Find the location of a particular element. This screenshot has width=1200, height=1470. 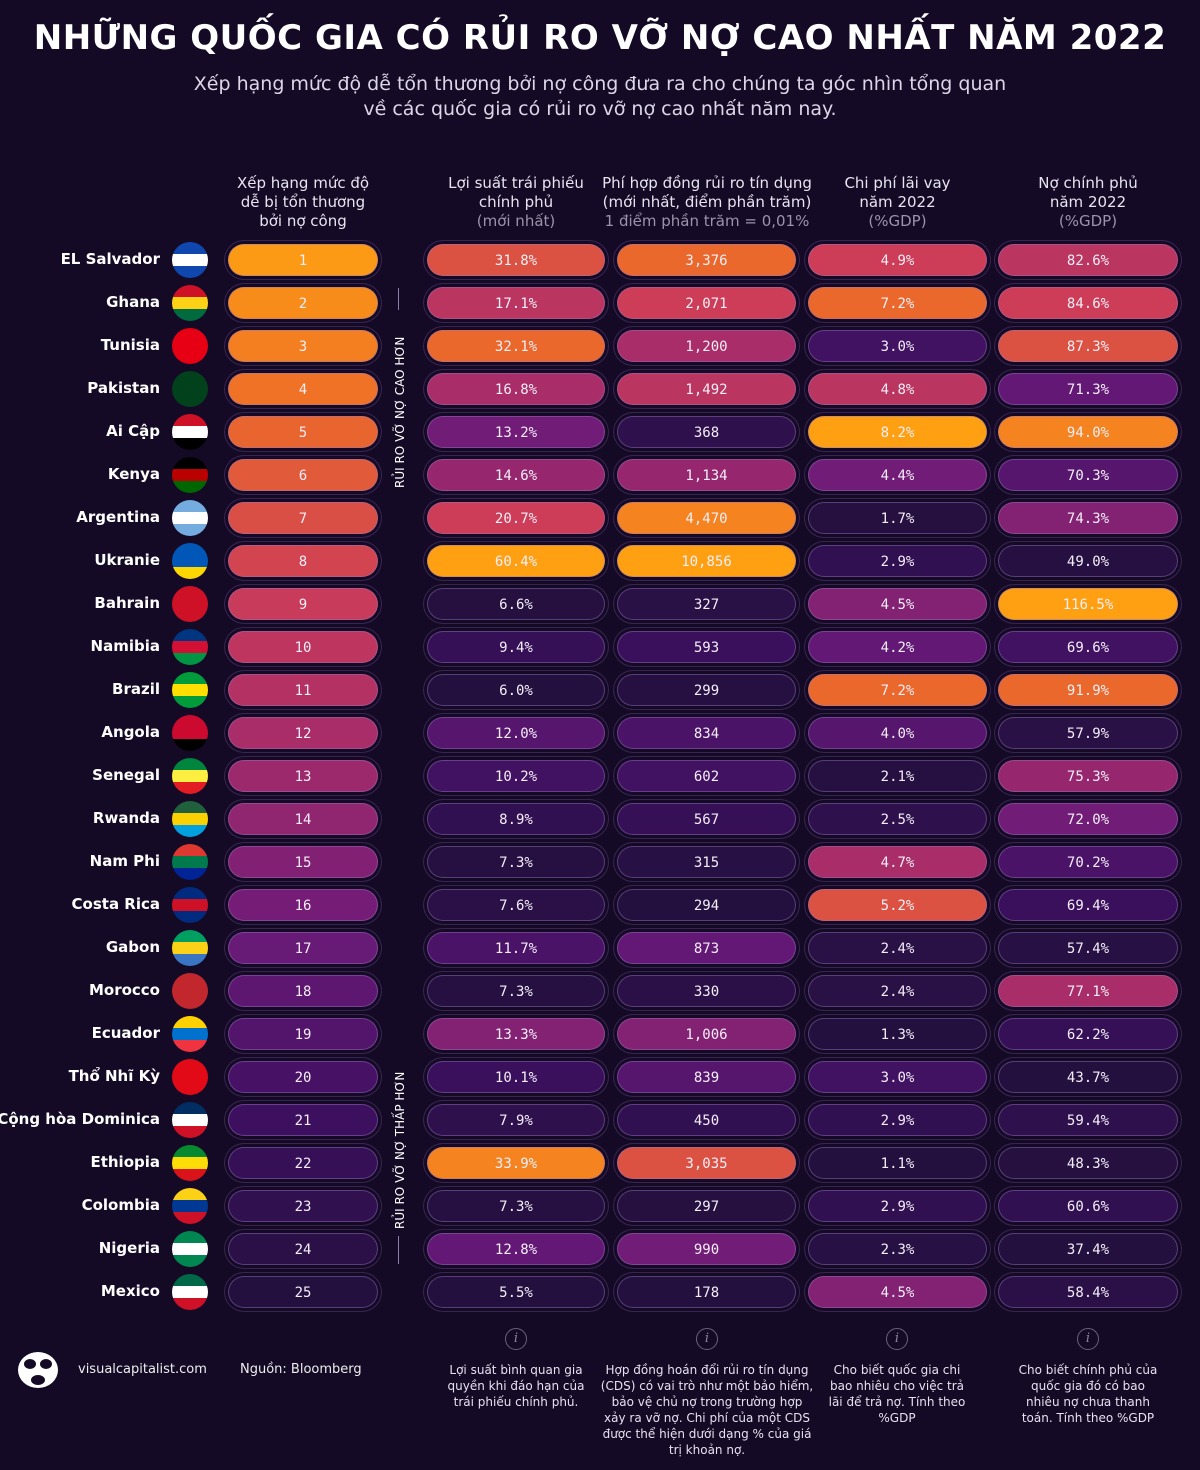

cell-debt: 82.6% is located at coordinates (1088, 260).